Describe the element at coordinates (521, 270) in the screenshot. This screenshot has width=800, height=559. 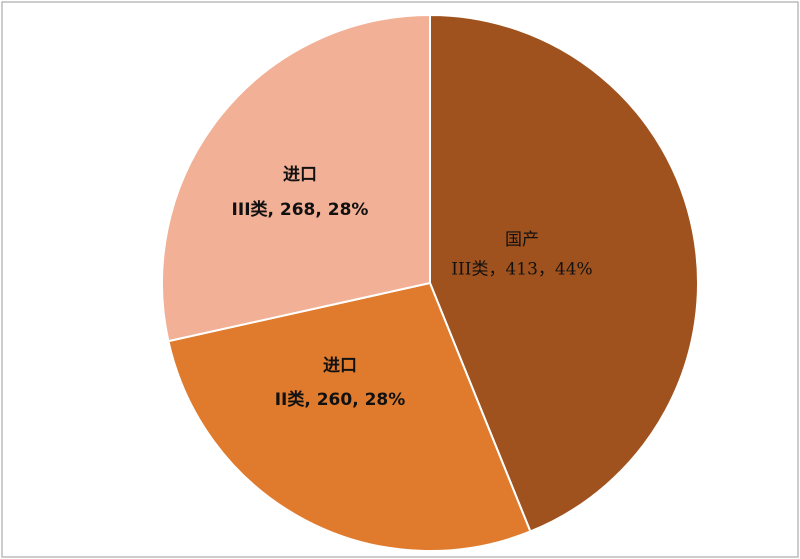
I see `slice-value-label: III类，413，44%` at that location.